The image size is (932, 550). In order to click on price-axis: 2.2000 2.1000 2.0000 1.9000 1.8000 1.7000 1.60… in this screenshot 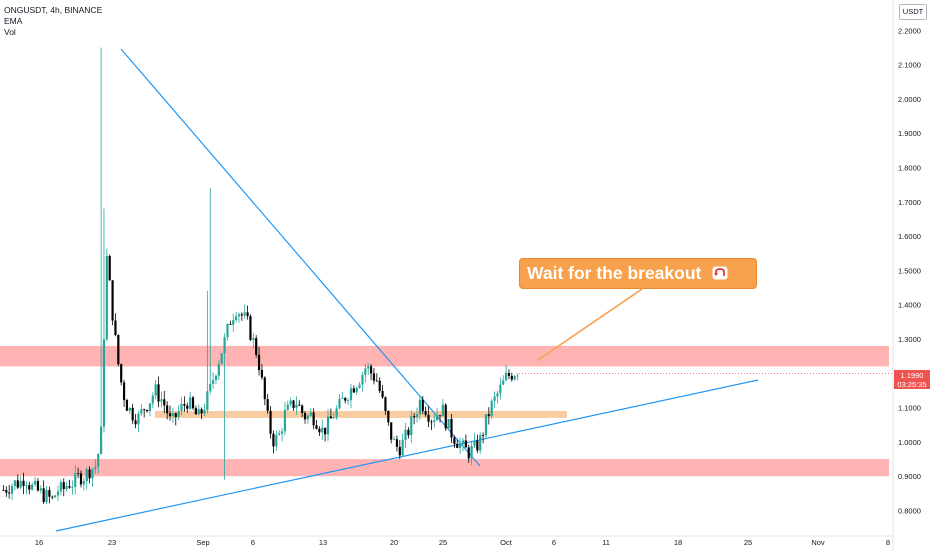, I will do `click(909, 270)`.